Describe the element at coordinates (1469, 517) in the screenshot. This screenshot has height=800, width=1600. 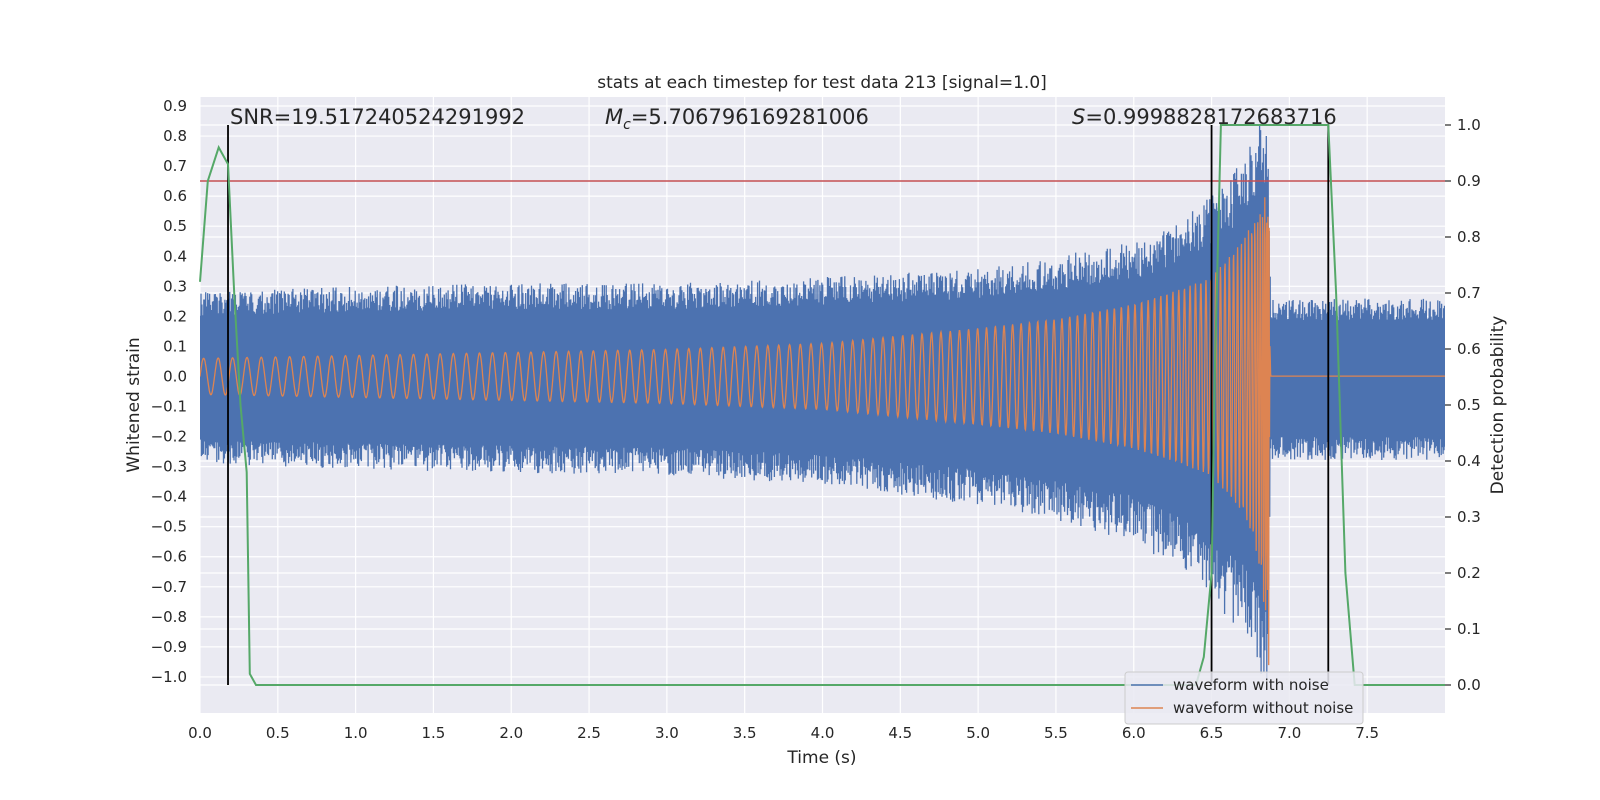
I see `y2-tick-label: 0.3` at that location.